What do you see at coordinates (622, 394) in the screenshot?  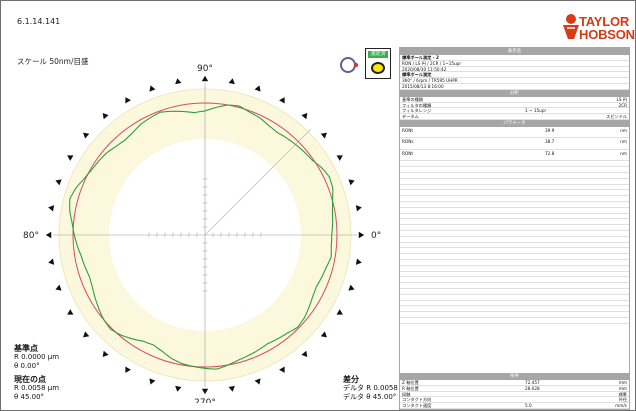 I see `condition-unit: 標準` at bounding box center [622, 394].